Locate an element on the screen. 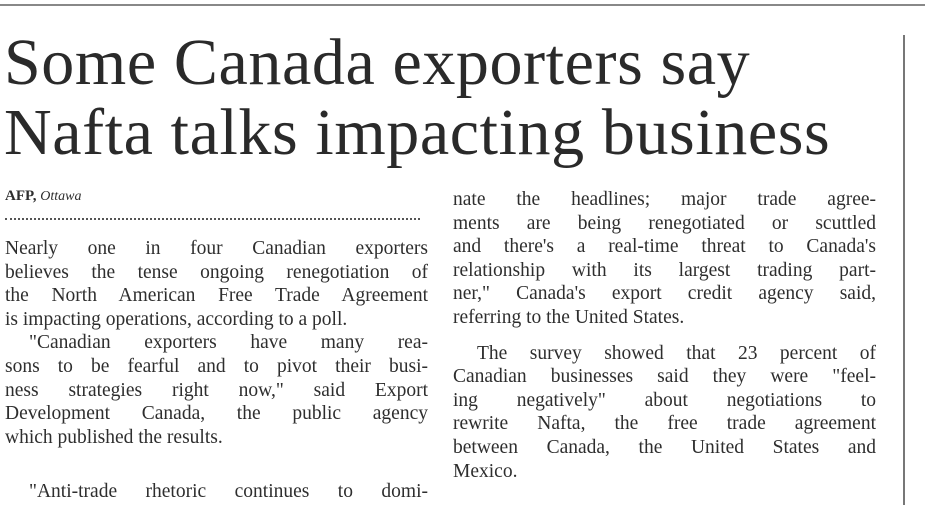  text-line: Mexico. is located at coordinates (485, 471).